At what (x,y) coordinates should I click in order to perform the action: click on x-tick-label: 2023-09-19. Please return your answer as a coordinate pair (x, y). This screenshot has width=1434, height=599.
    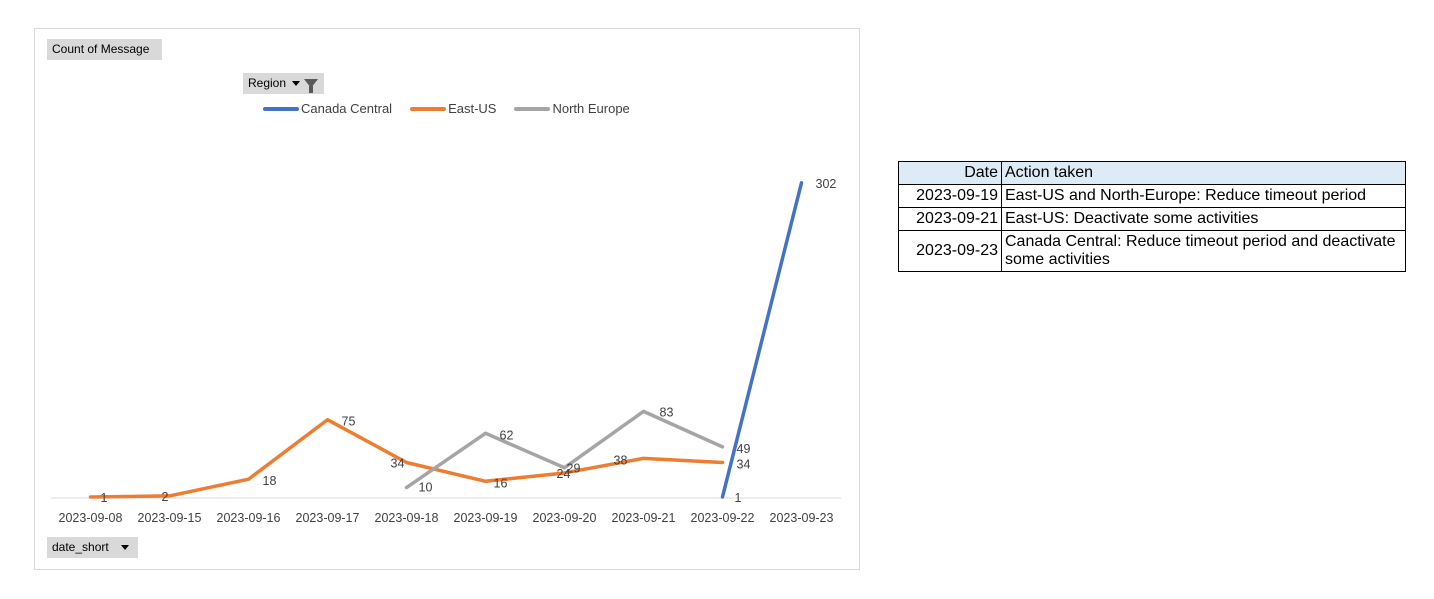
    Looking at the image, I should click on (486, 518).